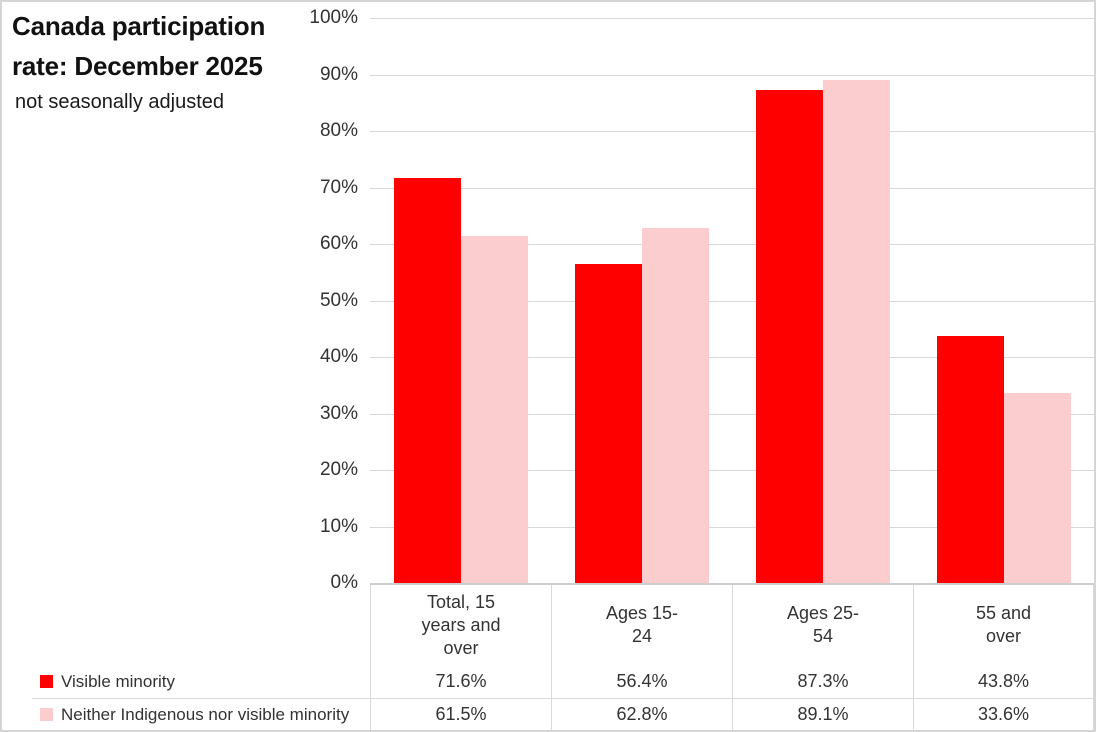 The height and width of the screenshot is (732, 1096). What do you see at coordinates (338, 187) in the screenshot?
I see `y-axis-label: 70%` at bounding box center [338, 187].